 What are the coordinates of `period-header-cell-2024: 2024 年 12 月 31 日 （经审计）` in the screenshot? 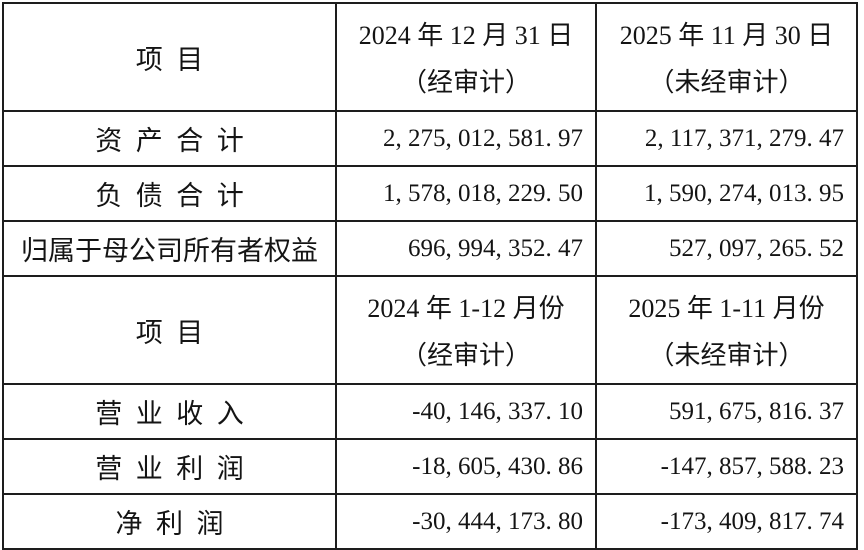 It's located at (466, 57).